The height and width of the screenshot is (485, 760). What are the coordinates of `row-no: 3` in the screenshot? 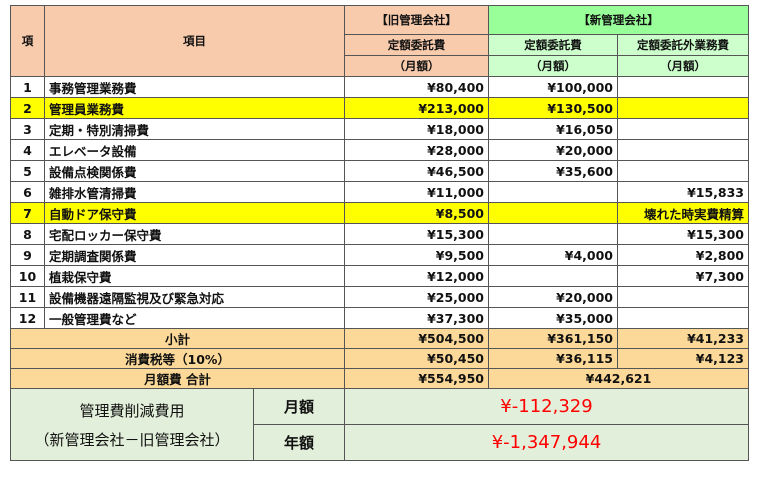 It's located at (27, 129).